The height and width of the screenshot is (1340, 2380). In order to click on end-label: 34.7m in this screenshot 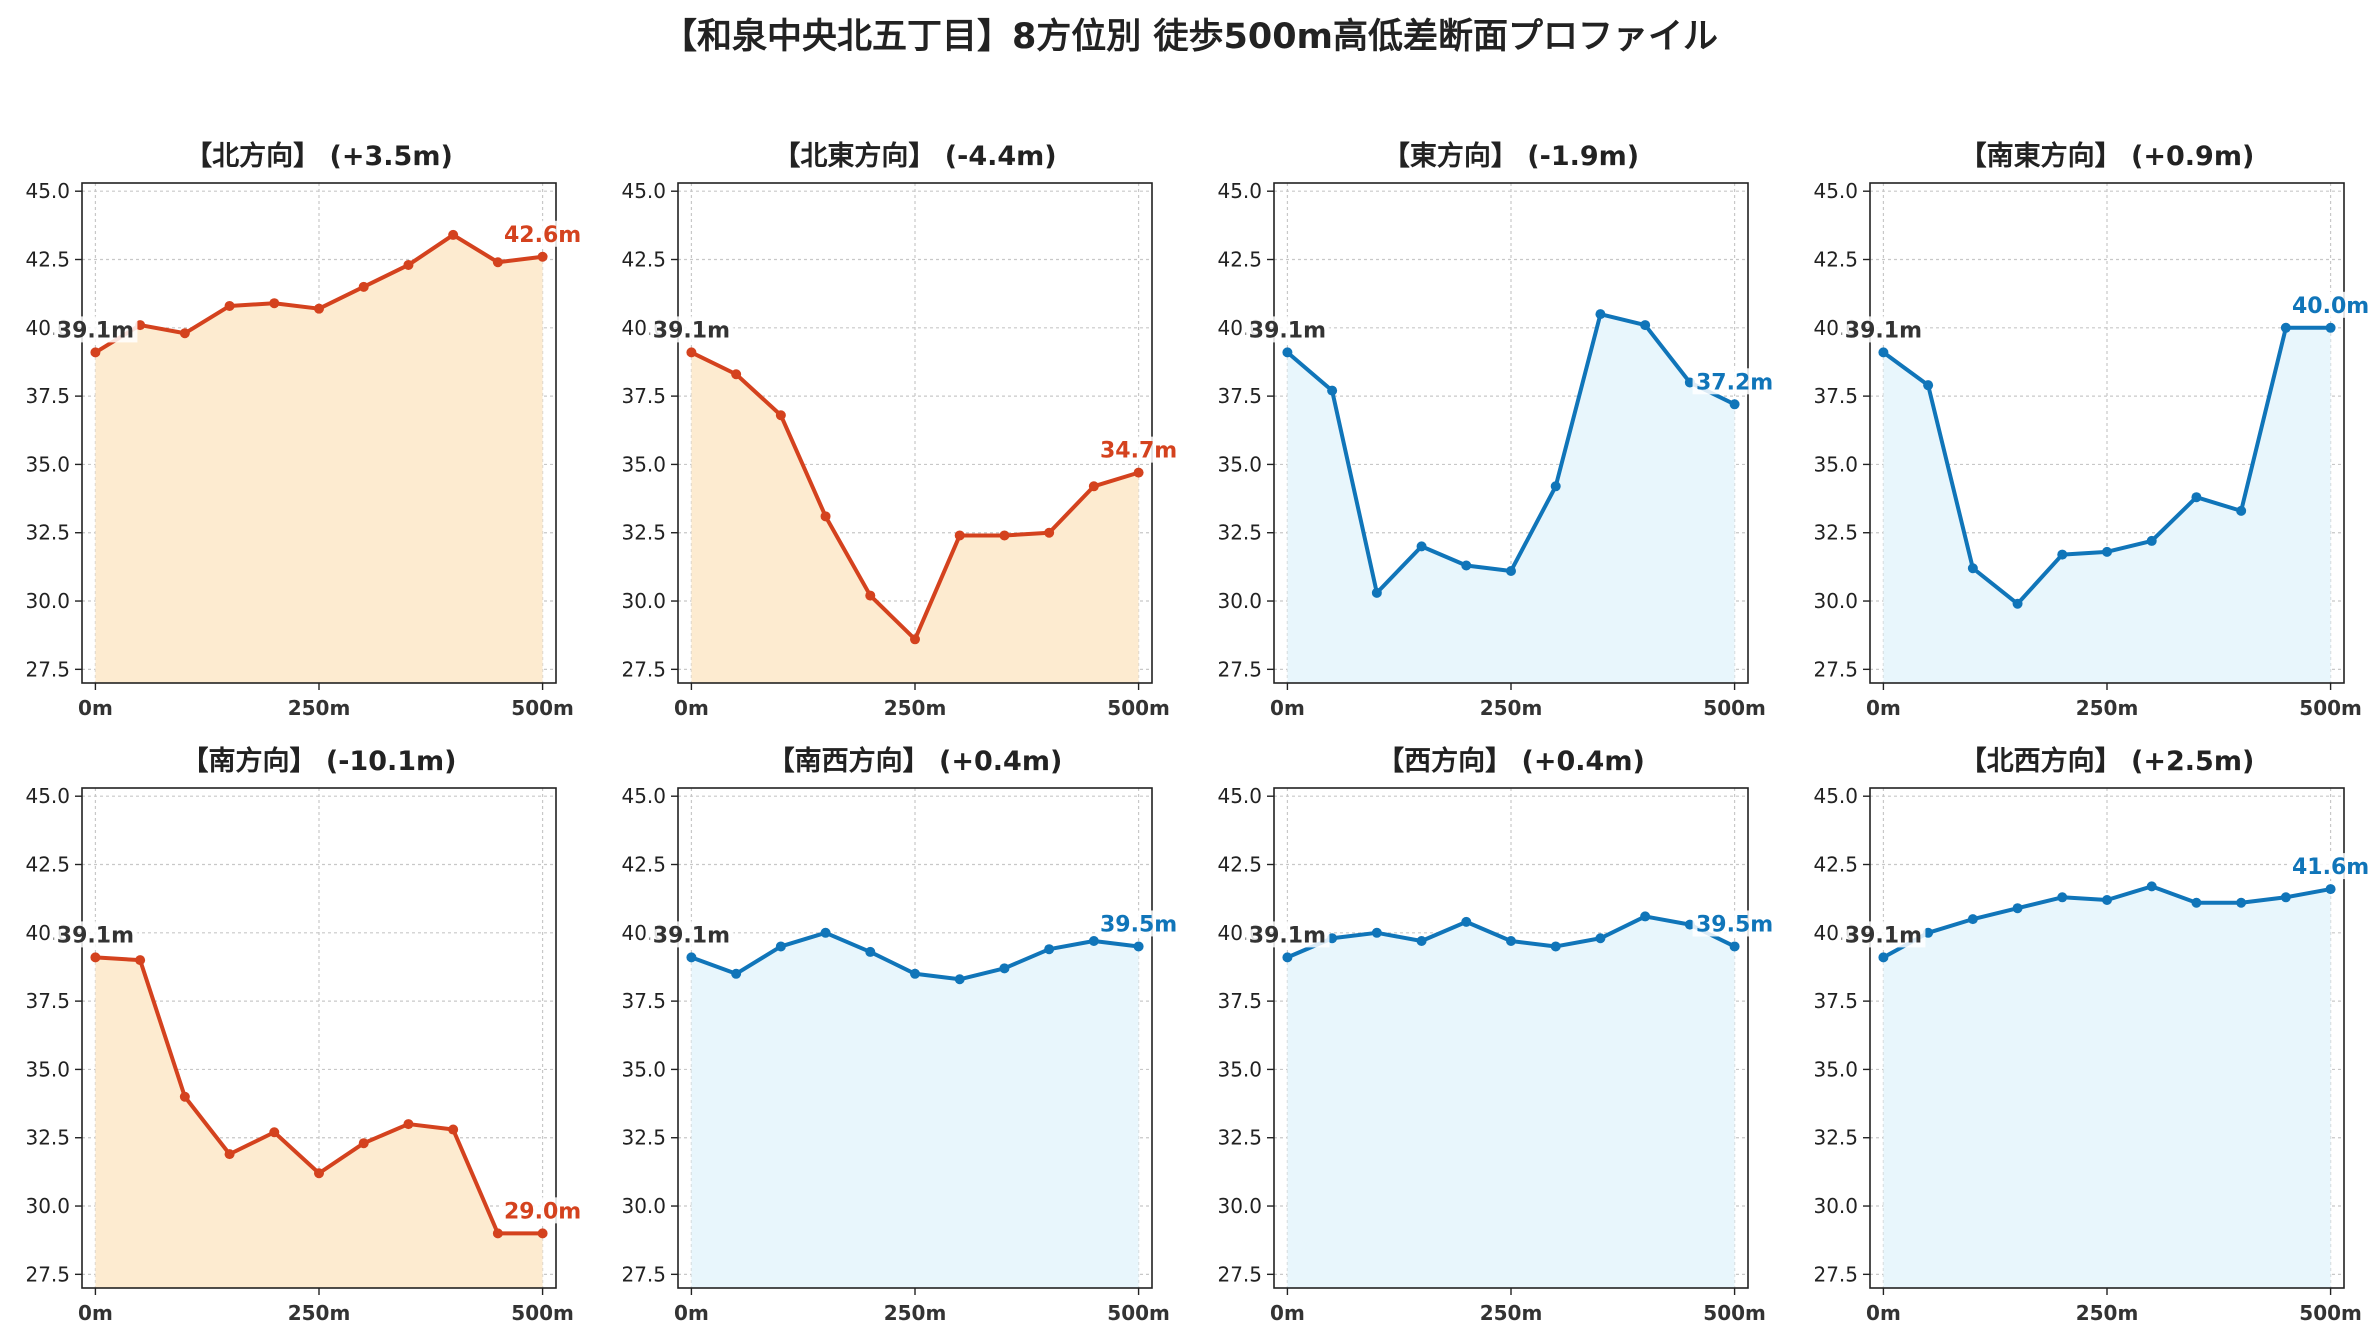, I will do `click(1138, 451)`.